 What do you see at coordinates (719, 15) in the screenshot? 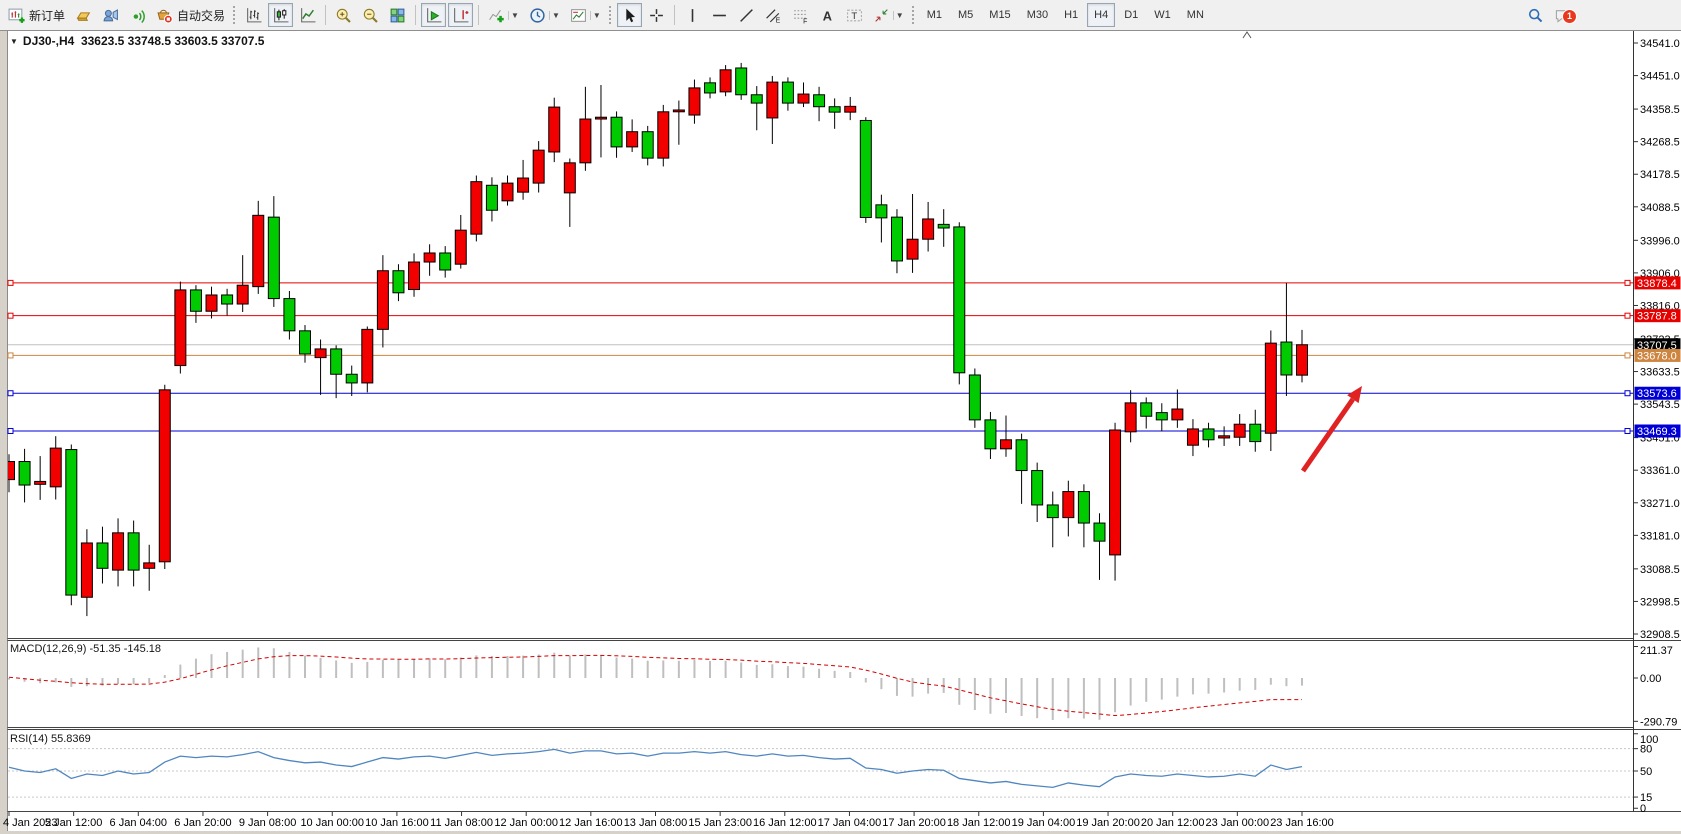
I see `hline-button` at bounding box center [719, 15].